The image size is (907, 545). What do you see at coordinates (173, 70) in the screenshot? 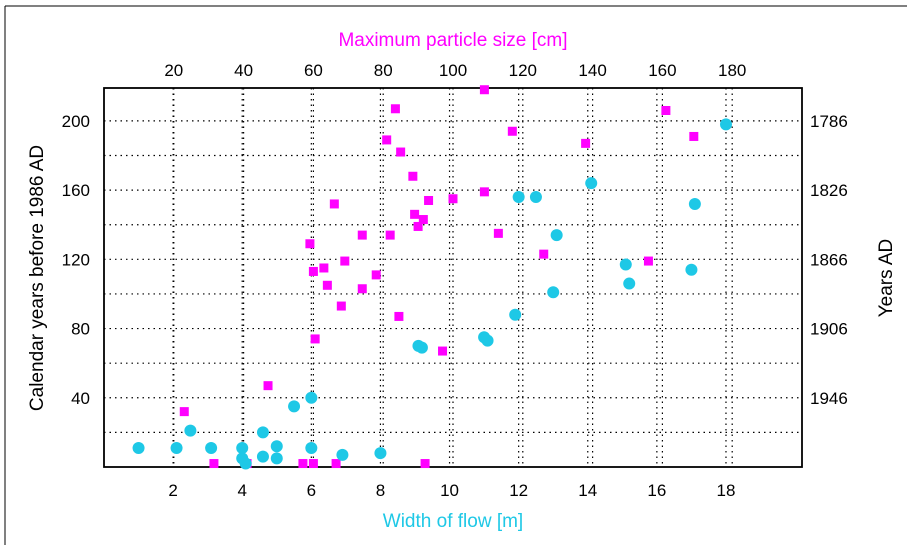
I see `x-top-tick-label: 20` at bounding box center [173, 70].